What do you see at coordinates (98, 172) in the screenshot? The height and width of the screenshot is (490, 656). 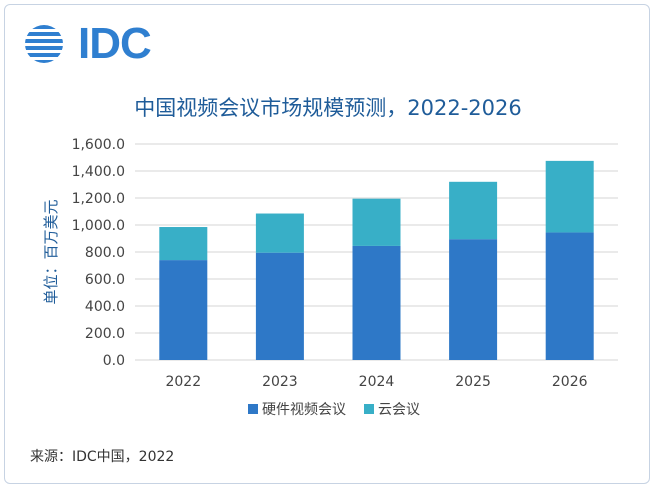 I see `y-tick-label: 1,400.0` at bounding box center [98, 172].